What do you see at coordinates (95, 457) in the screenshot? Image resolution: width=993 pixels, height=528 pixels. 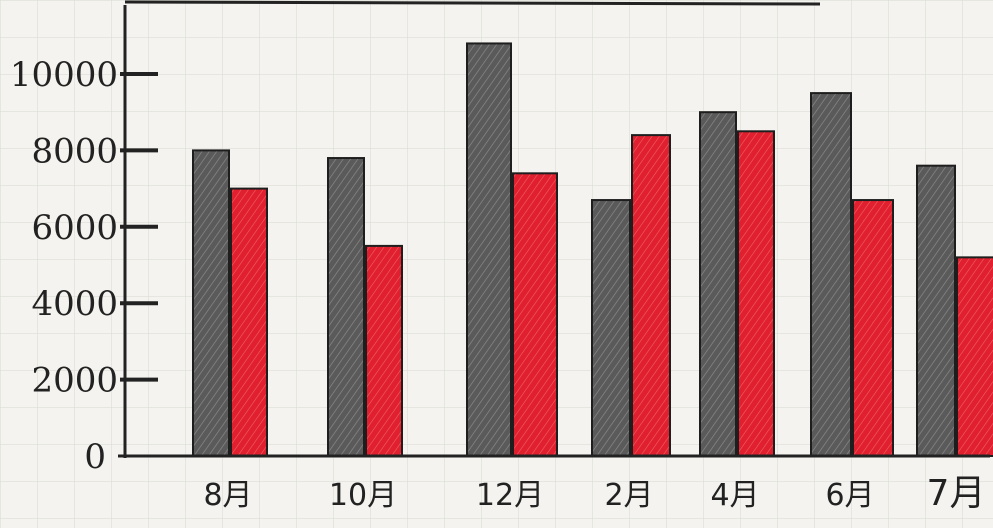 I see `y-tick-label: 0` at bounding box center [95, 457].